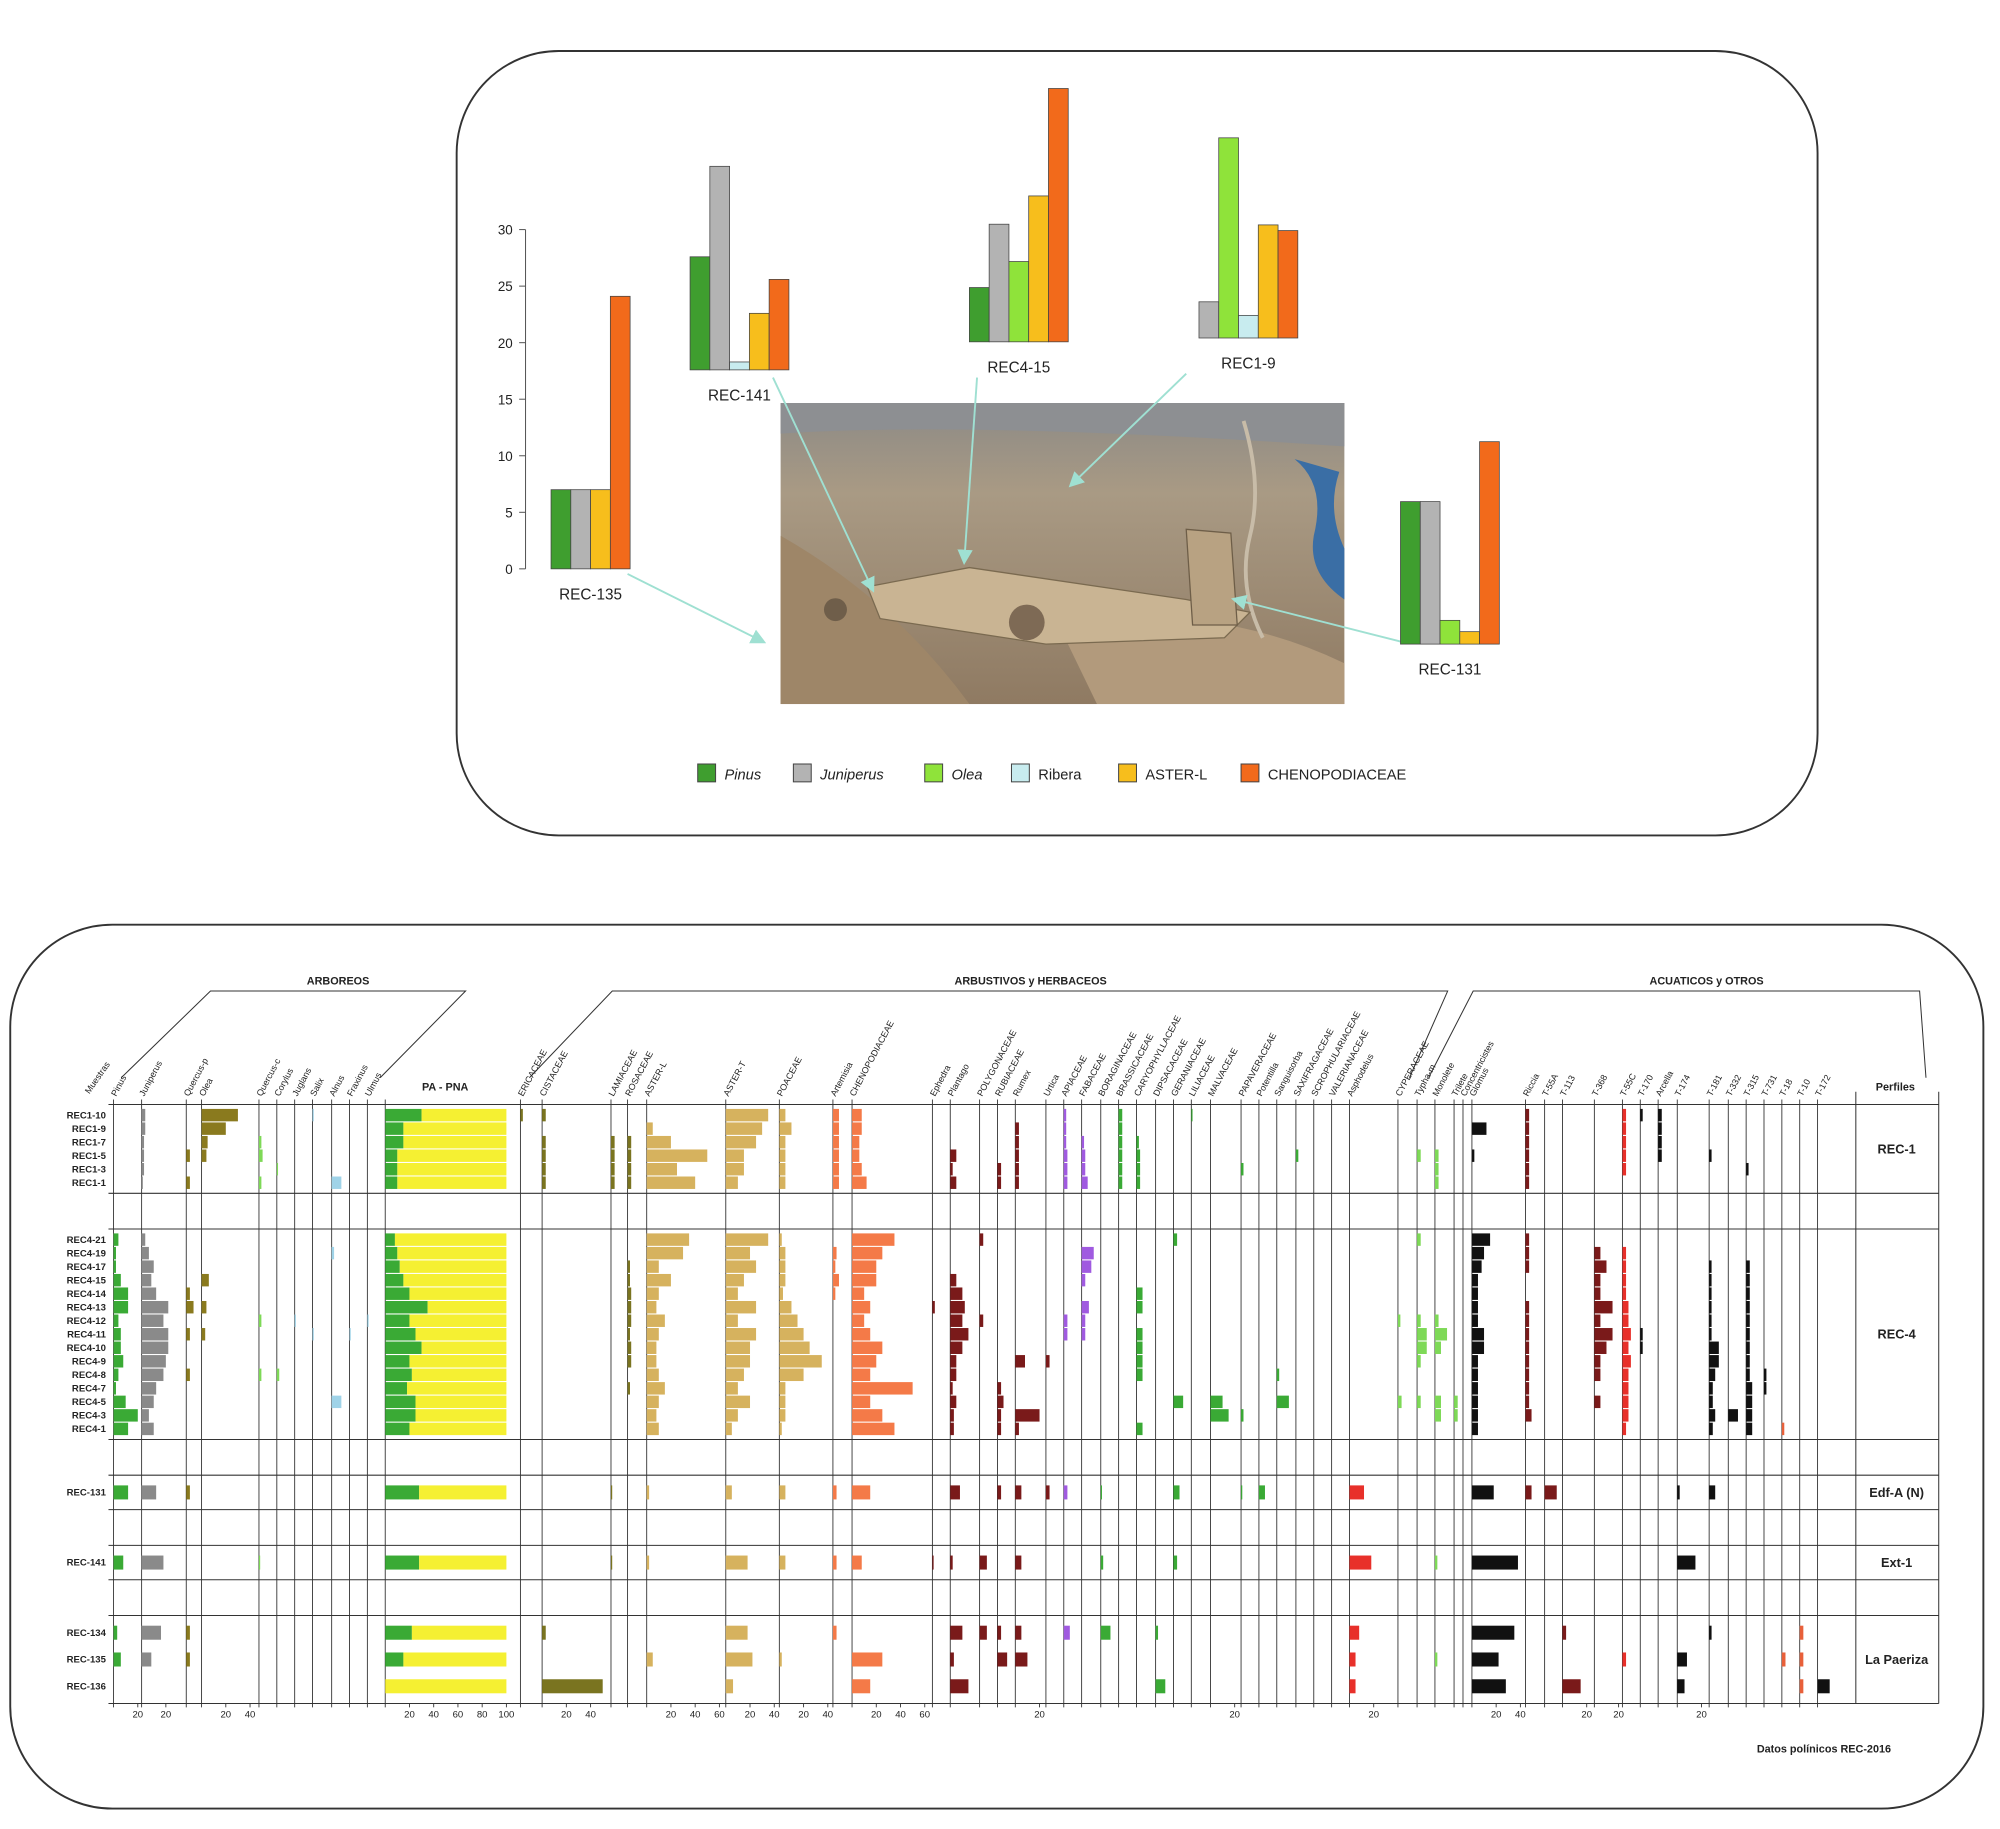 The width and height of the screenshot is (2000, 1829). I want to click on sample-label: REC1-3, so click(89, 1169).